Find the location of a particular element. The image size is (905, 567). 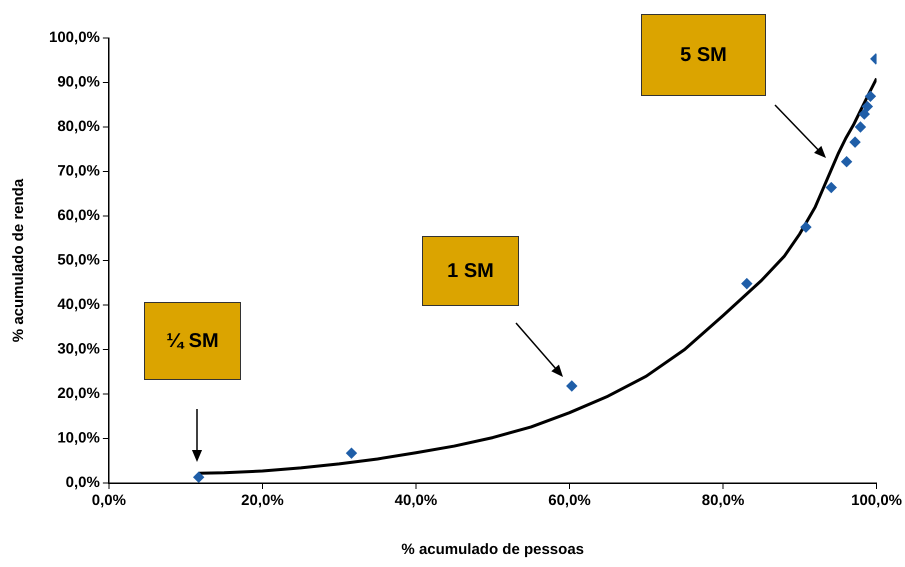

y-tick-label: 0,0% is located at coordinates (83, 483).